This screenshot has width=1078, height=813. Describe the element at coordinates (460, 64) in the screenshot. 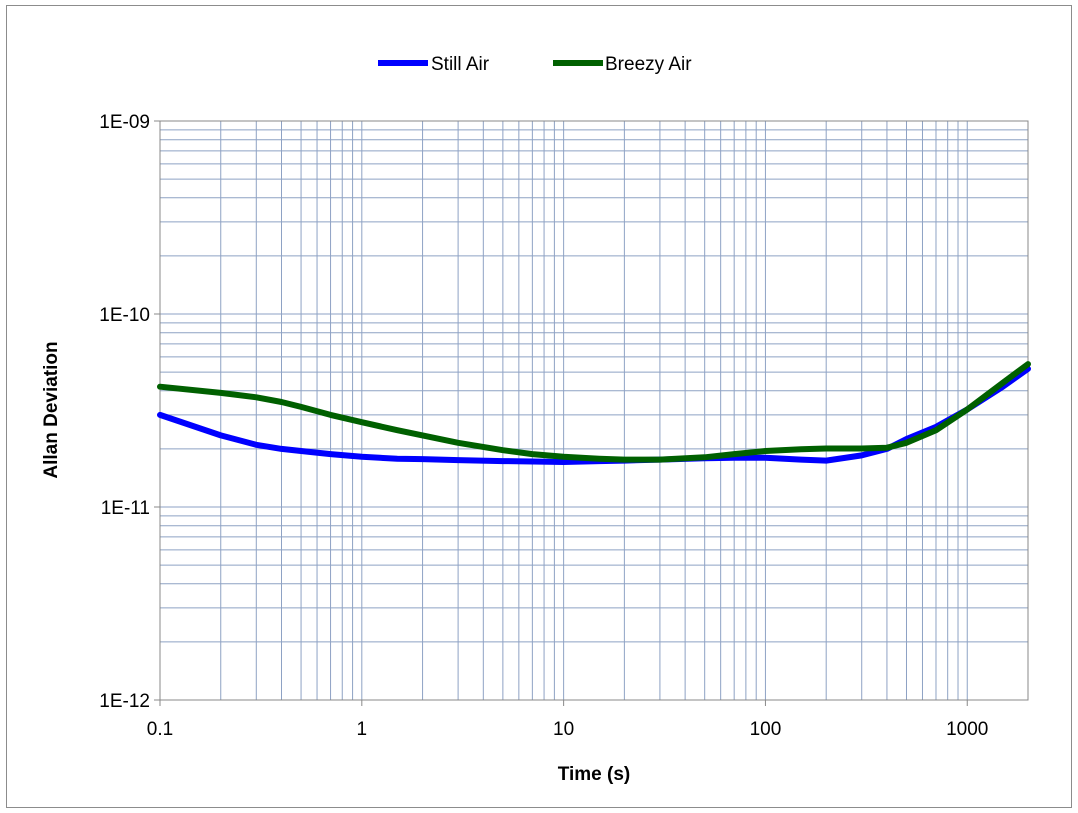

I see `legend-label-still-air: Still Air` at that location.